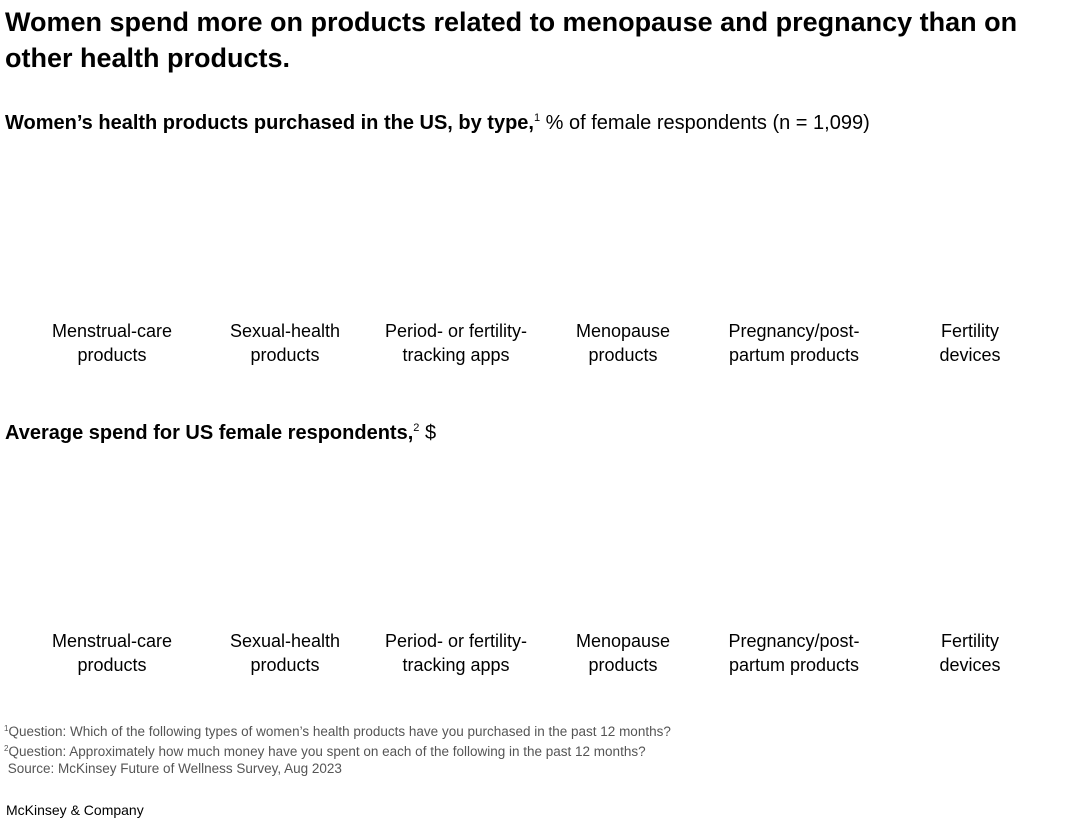 Image resolution: width=1080 pixels, height=829 pixels. What do you see at coordinates (6, 748) in the screenshot?
I see `footnote-2-sup: 2` at bounding box center [6, 748].